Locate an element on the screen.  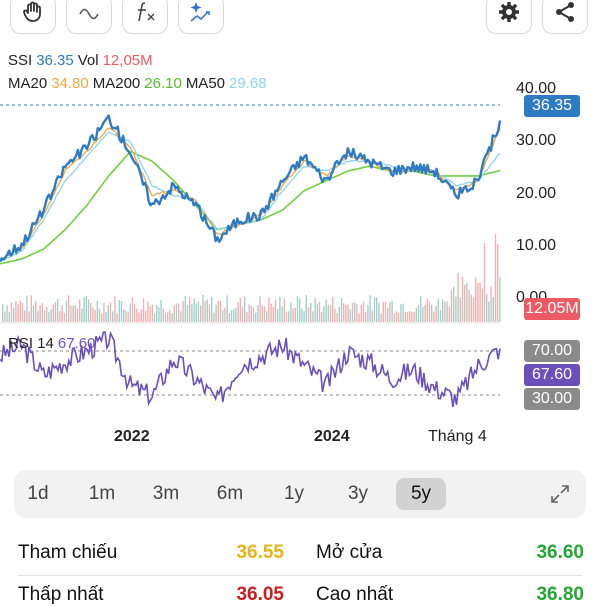
range-6m: 6m is located at coordinates (230, 493).